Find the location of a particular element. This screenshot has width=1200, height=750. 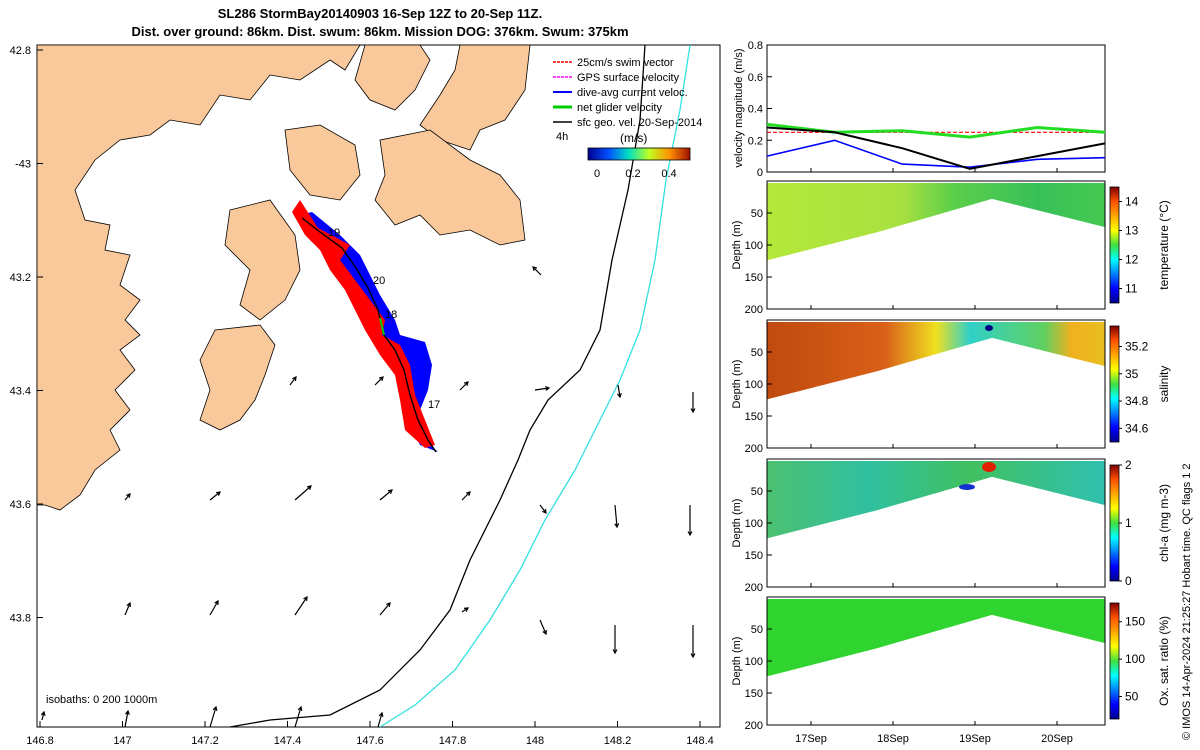

velocity-axes is located at coordinates (936, 108).